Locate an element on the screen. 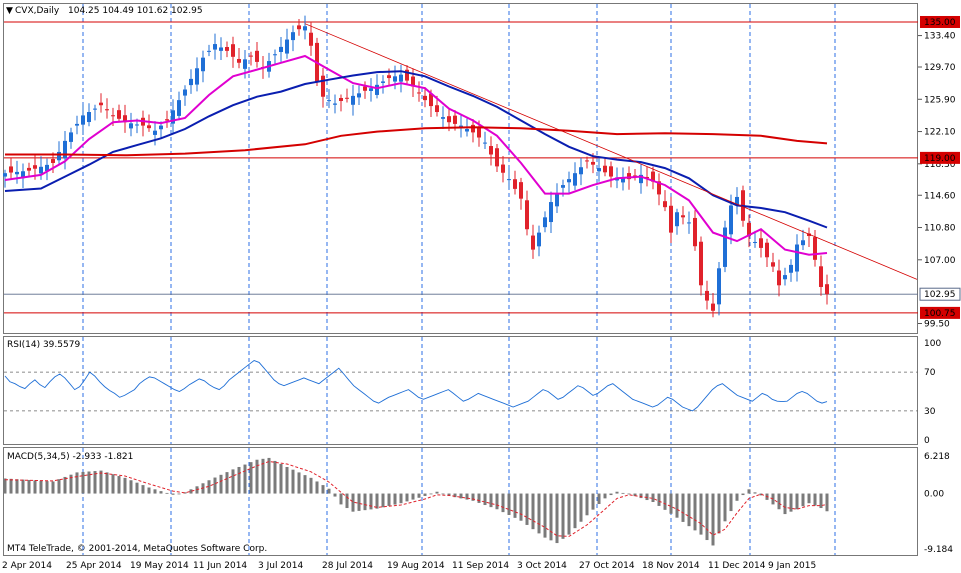  macd-tick-label: -9.184 is located at coordinates (938, 550).